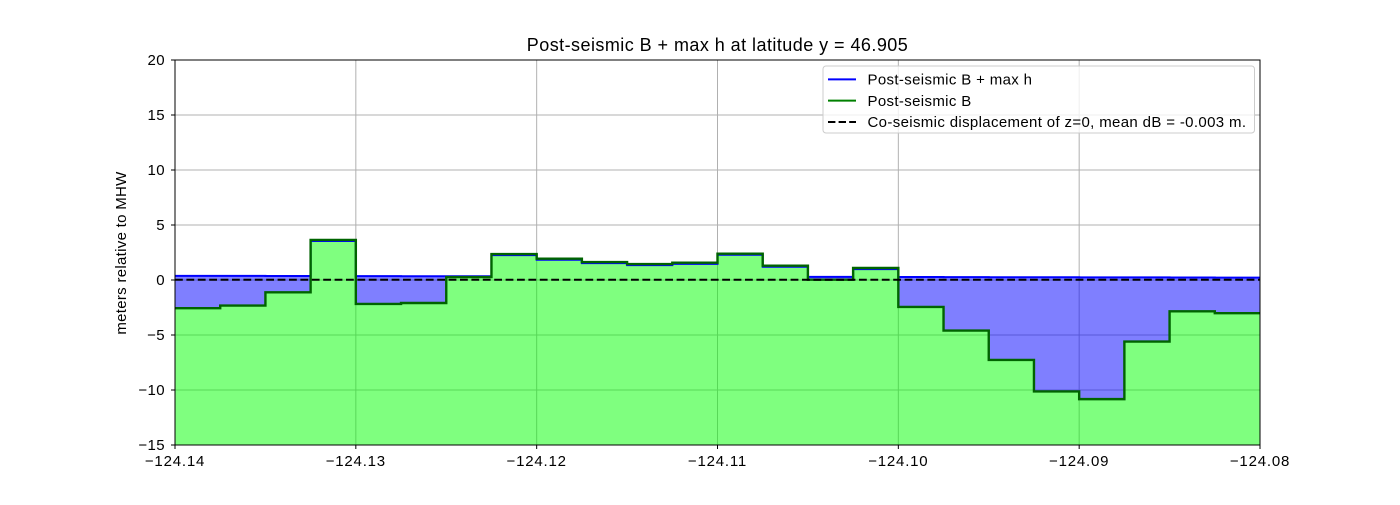  What do you see at coordinates (157, 115) in the screenshot?
I see `svg-text: 15` at bounding box center [157, 115].